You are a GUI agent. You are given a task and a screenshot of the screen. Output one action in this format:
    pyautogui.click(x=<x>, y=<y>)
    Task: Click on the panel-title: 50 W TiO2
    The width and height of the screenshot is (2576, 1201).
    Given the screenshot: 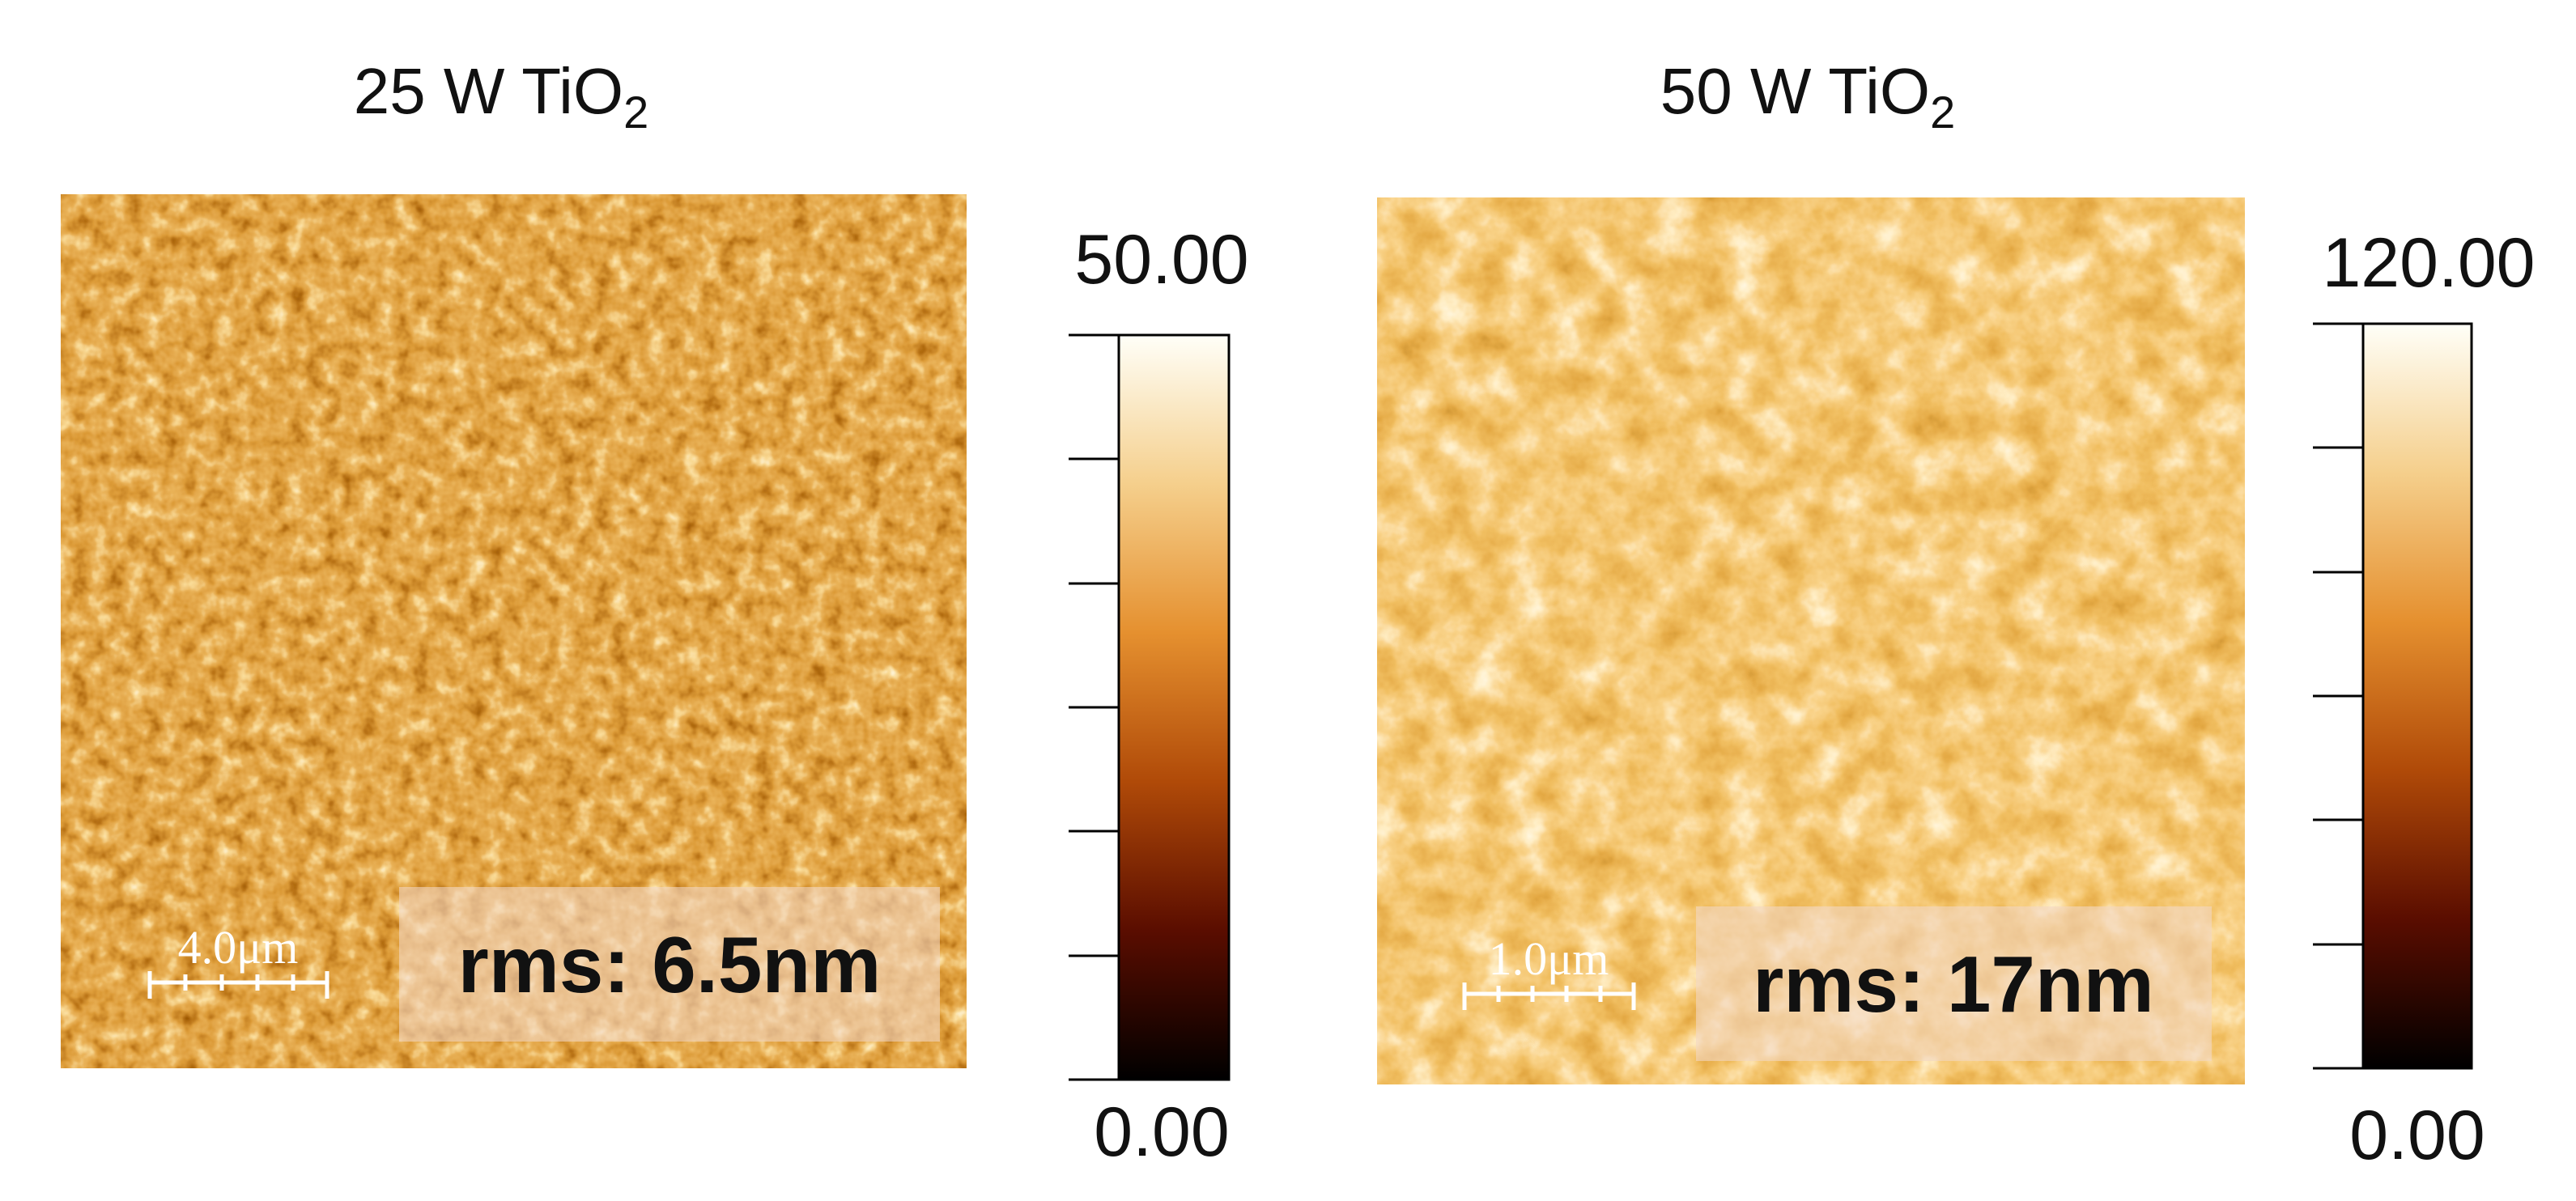 What is the action you would take?
    pyautogui.click(x=1808, y=96)
    